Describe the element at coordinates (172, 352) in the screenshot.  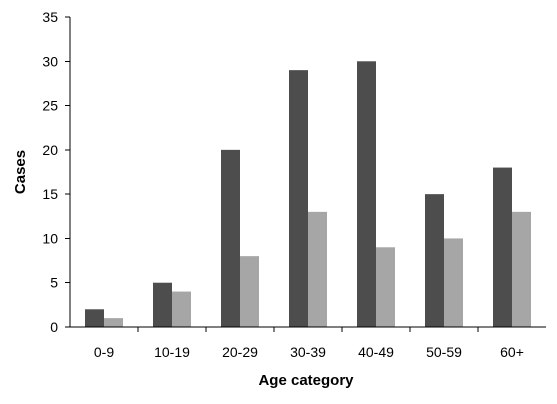
I see `x-tick-label: 10-19` at that location.